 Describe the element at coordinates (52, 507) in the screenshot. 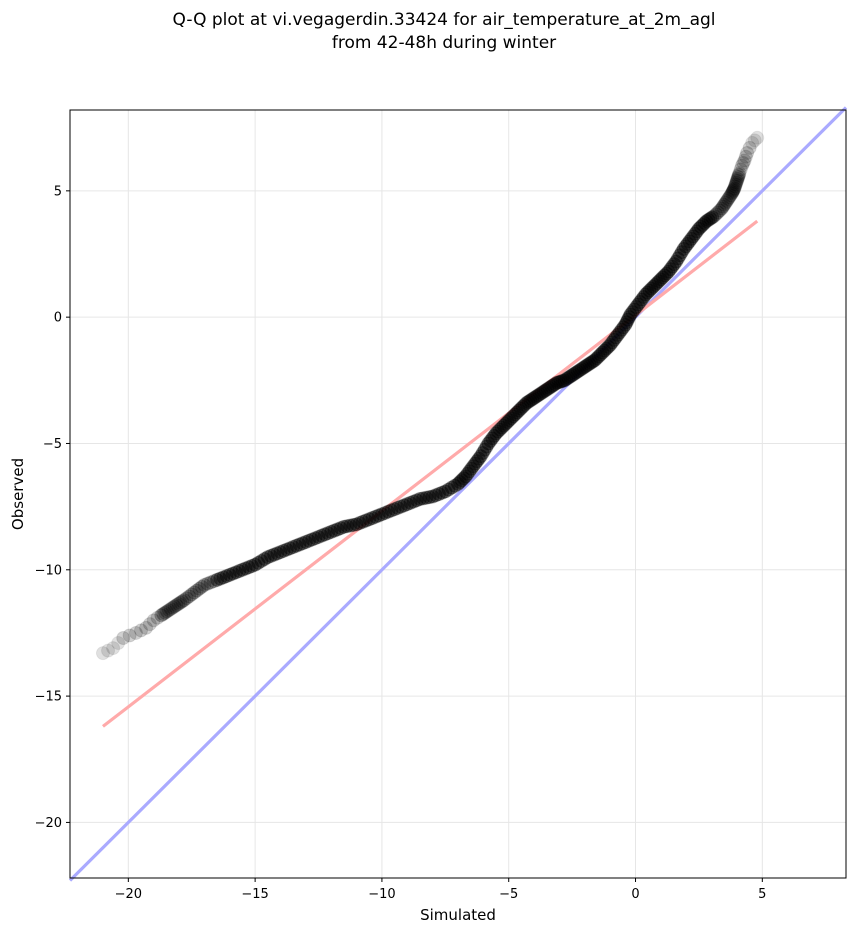

I see `y-axis-ticks: −20 −15 −10 −5 0 5` at that location.